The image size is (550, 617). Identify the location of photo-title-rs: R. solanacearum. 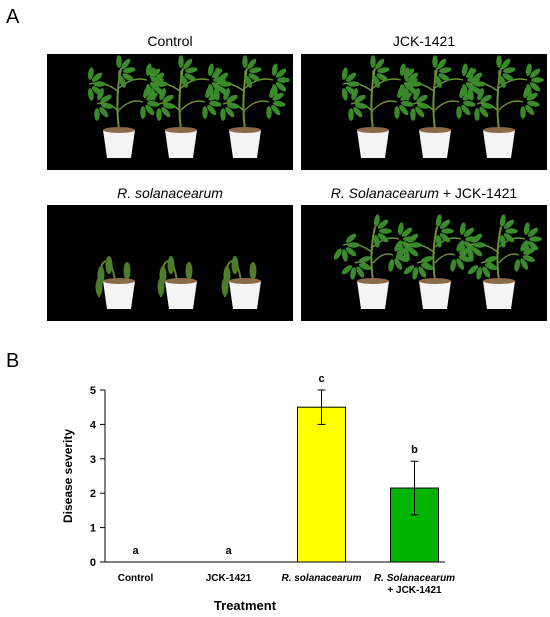
(170, 193).